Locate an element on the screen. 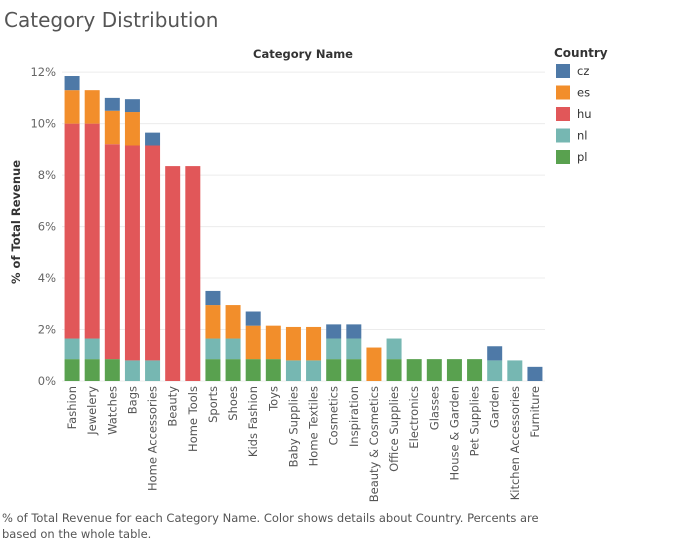 The image size is (693, 543). x-category-label: Beauty is located at coordinates (173, 406).